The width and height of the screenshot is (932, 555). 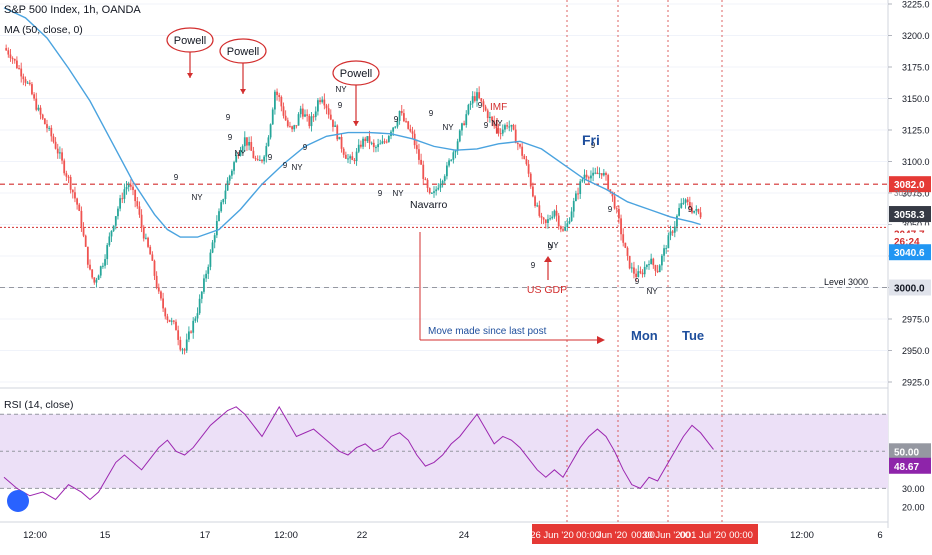 I want to click on imf-label: IMF, so click(x=498, y=107).